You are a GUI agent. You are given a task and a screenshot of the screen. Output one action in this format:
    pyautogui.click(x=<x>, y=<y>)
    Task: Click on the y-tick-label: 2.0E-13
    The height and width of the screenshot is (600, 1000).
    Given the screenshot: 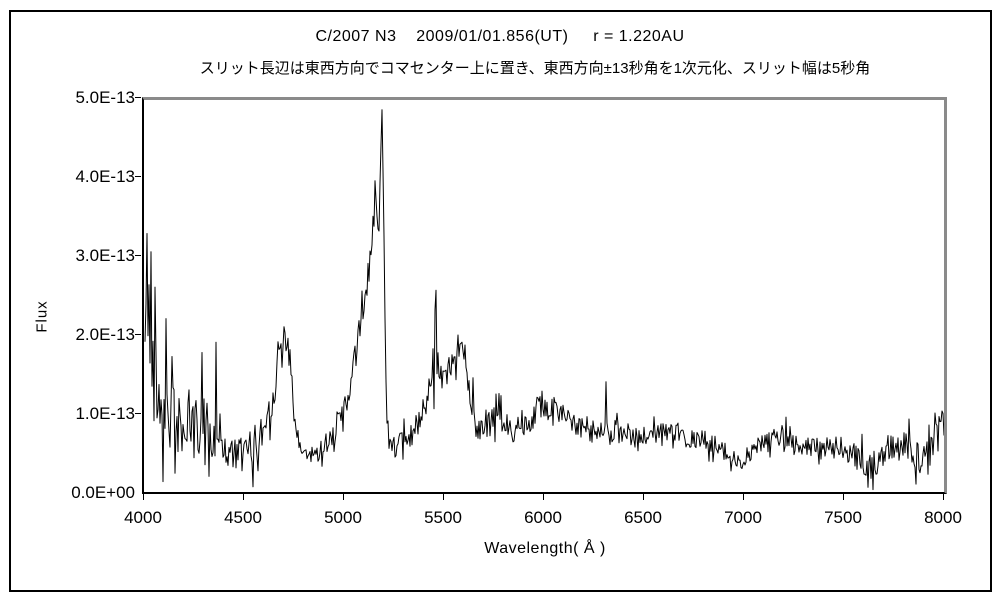 What is the action you would take?
    pyautogui.click(x=105, y=334)
    